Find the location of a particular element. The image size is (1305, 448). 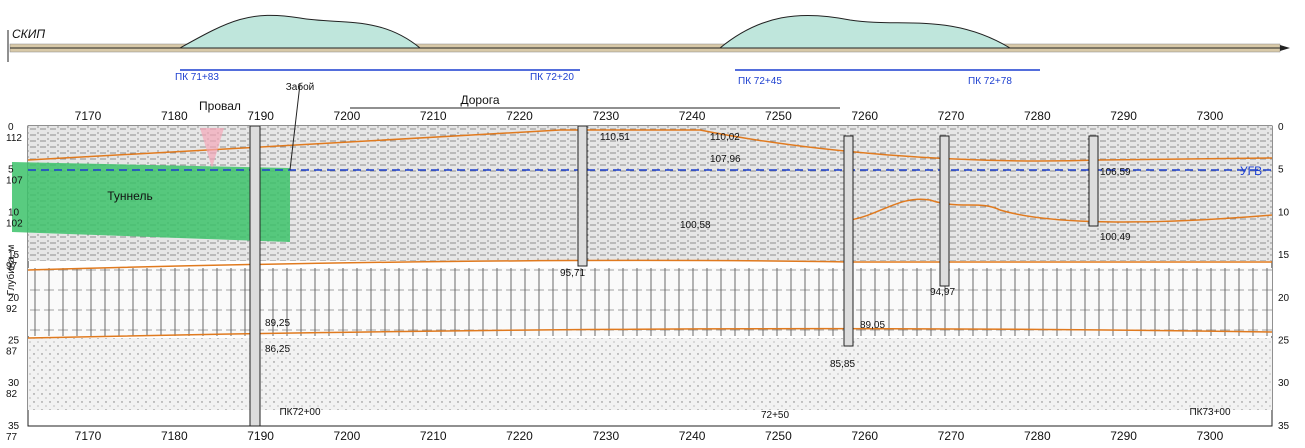

labels: Туннель is located at coordinates (129, 196).